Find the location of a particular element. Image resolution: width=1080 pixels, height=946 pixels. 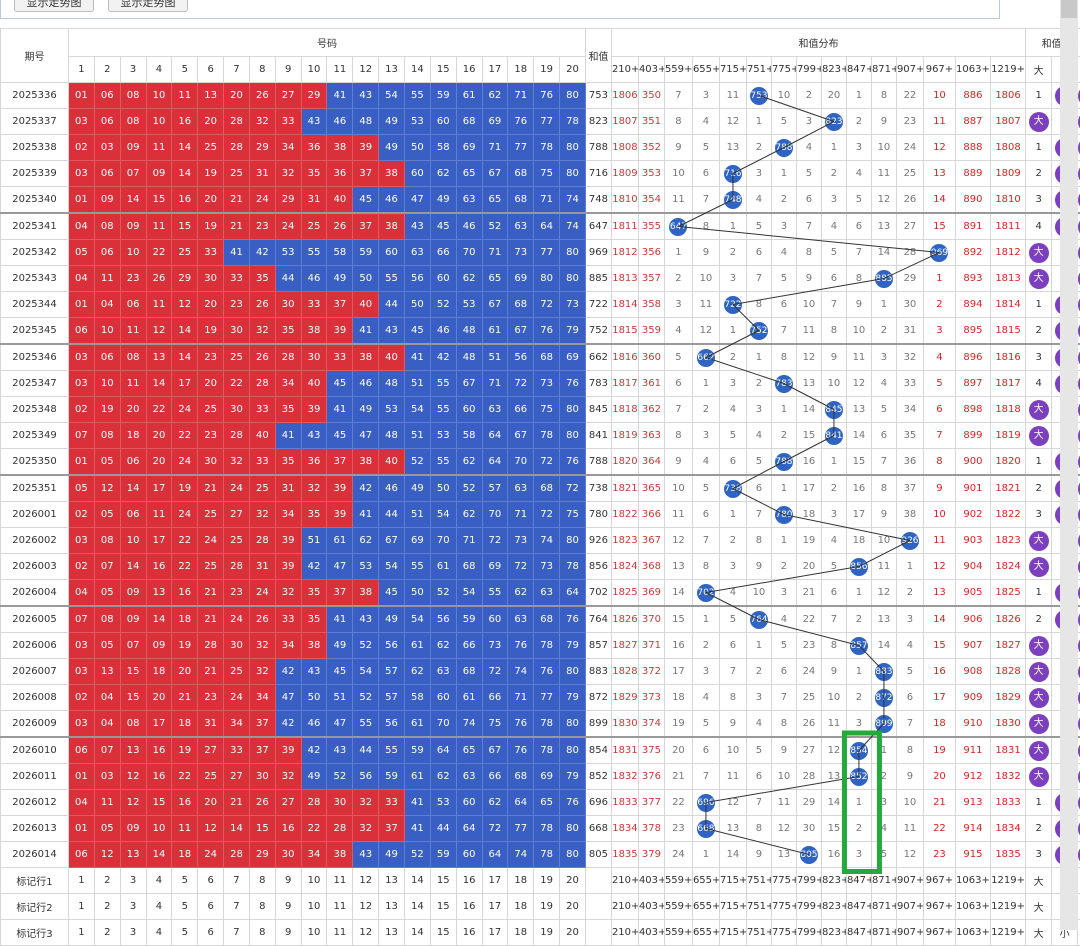

draw-number: 78 is located at coordinates (573, 567).